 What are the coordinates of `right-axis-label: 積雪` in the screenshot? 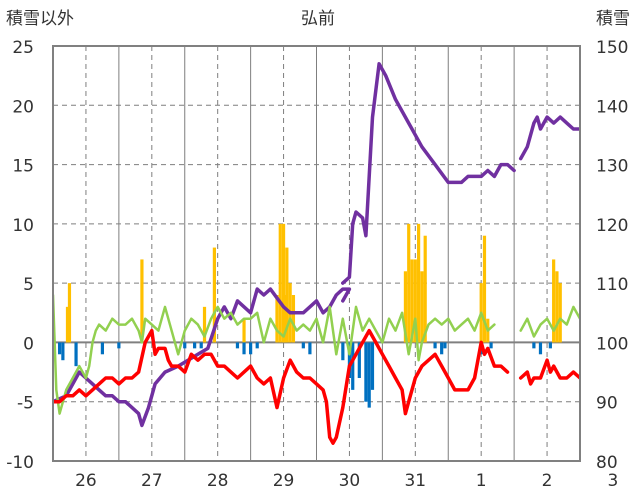 It's located at (613, 19).